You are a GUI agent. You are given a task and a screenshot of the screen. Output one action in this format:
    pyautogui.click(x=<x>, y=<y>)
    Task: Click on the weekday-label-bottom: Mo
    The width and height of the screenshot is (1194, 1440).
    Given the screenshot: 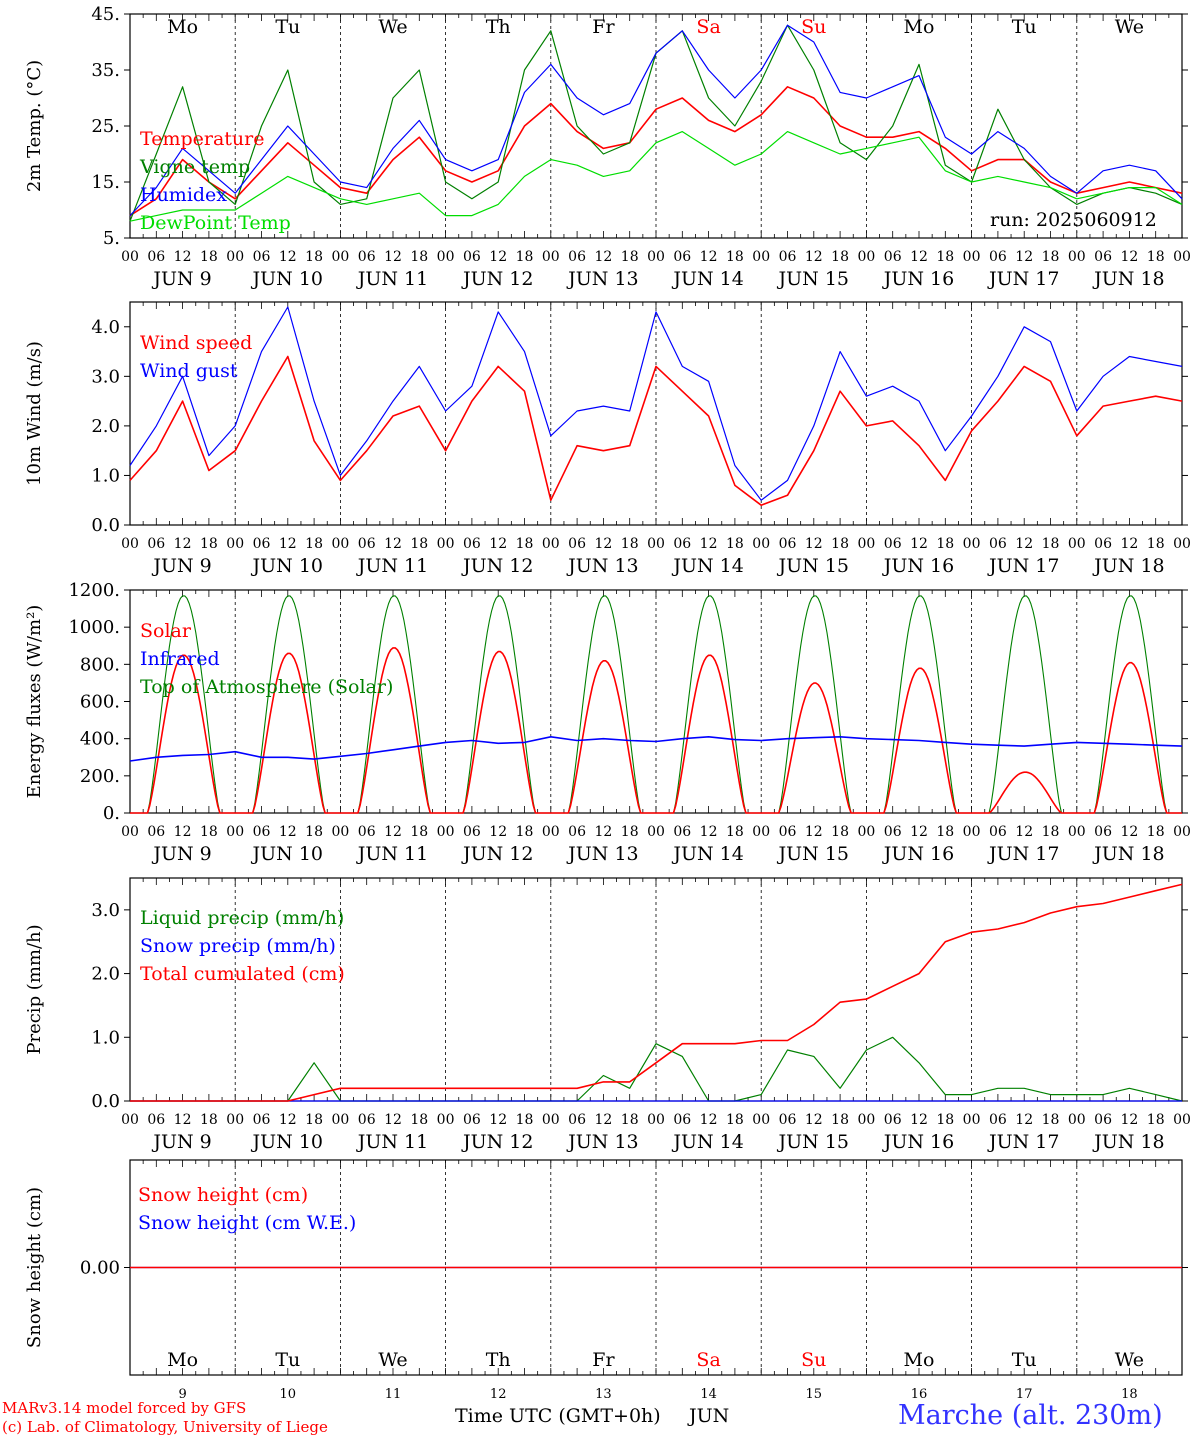 What is the action you would take?
    pyautogui.click(x=182, y=1360)
    